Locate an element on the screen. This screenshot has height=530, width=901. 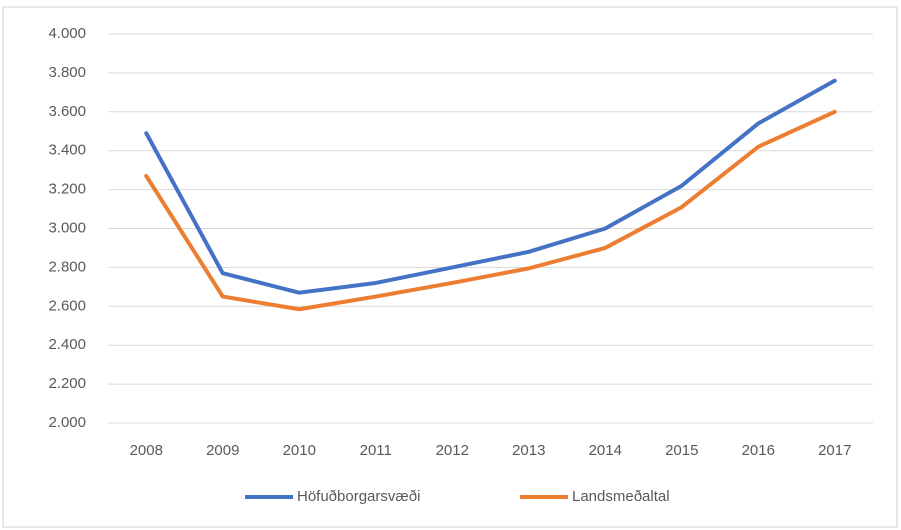
x-tick-label: 2016 is located at coordinates (758, 450).